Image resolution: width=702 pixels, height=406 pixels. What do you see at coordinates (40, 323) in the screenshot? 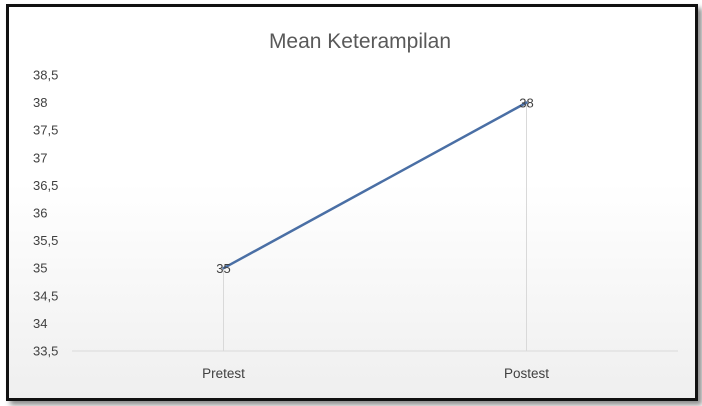
I see `y-tick-label: 34` at bounding box center [40, 323].